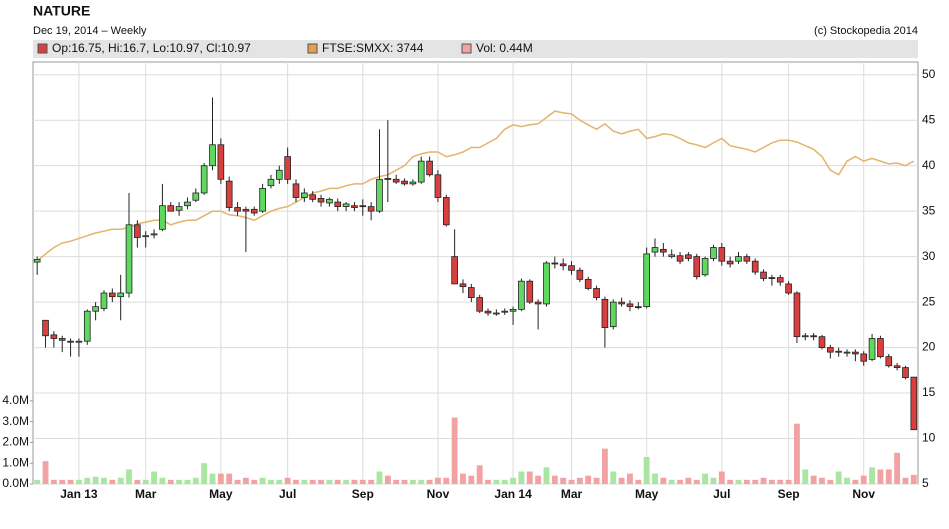  Describe the element at coordinates (789, 494) in the screenshot. I see `x-tick-label: Sep` at that location.